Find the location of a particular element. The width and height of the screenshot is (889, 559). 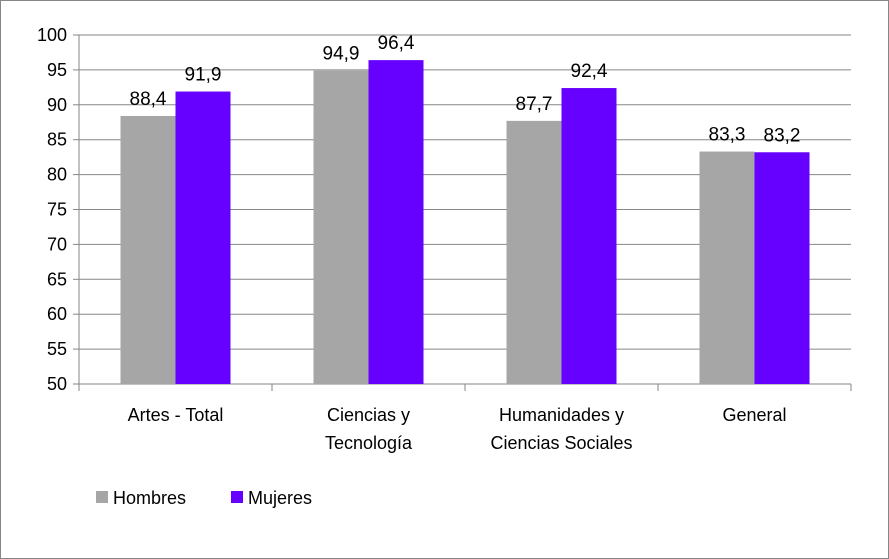

y-tick-label: 50 is located at coordinates (57, 384).